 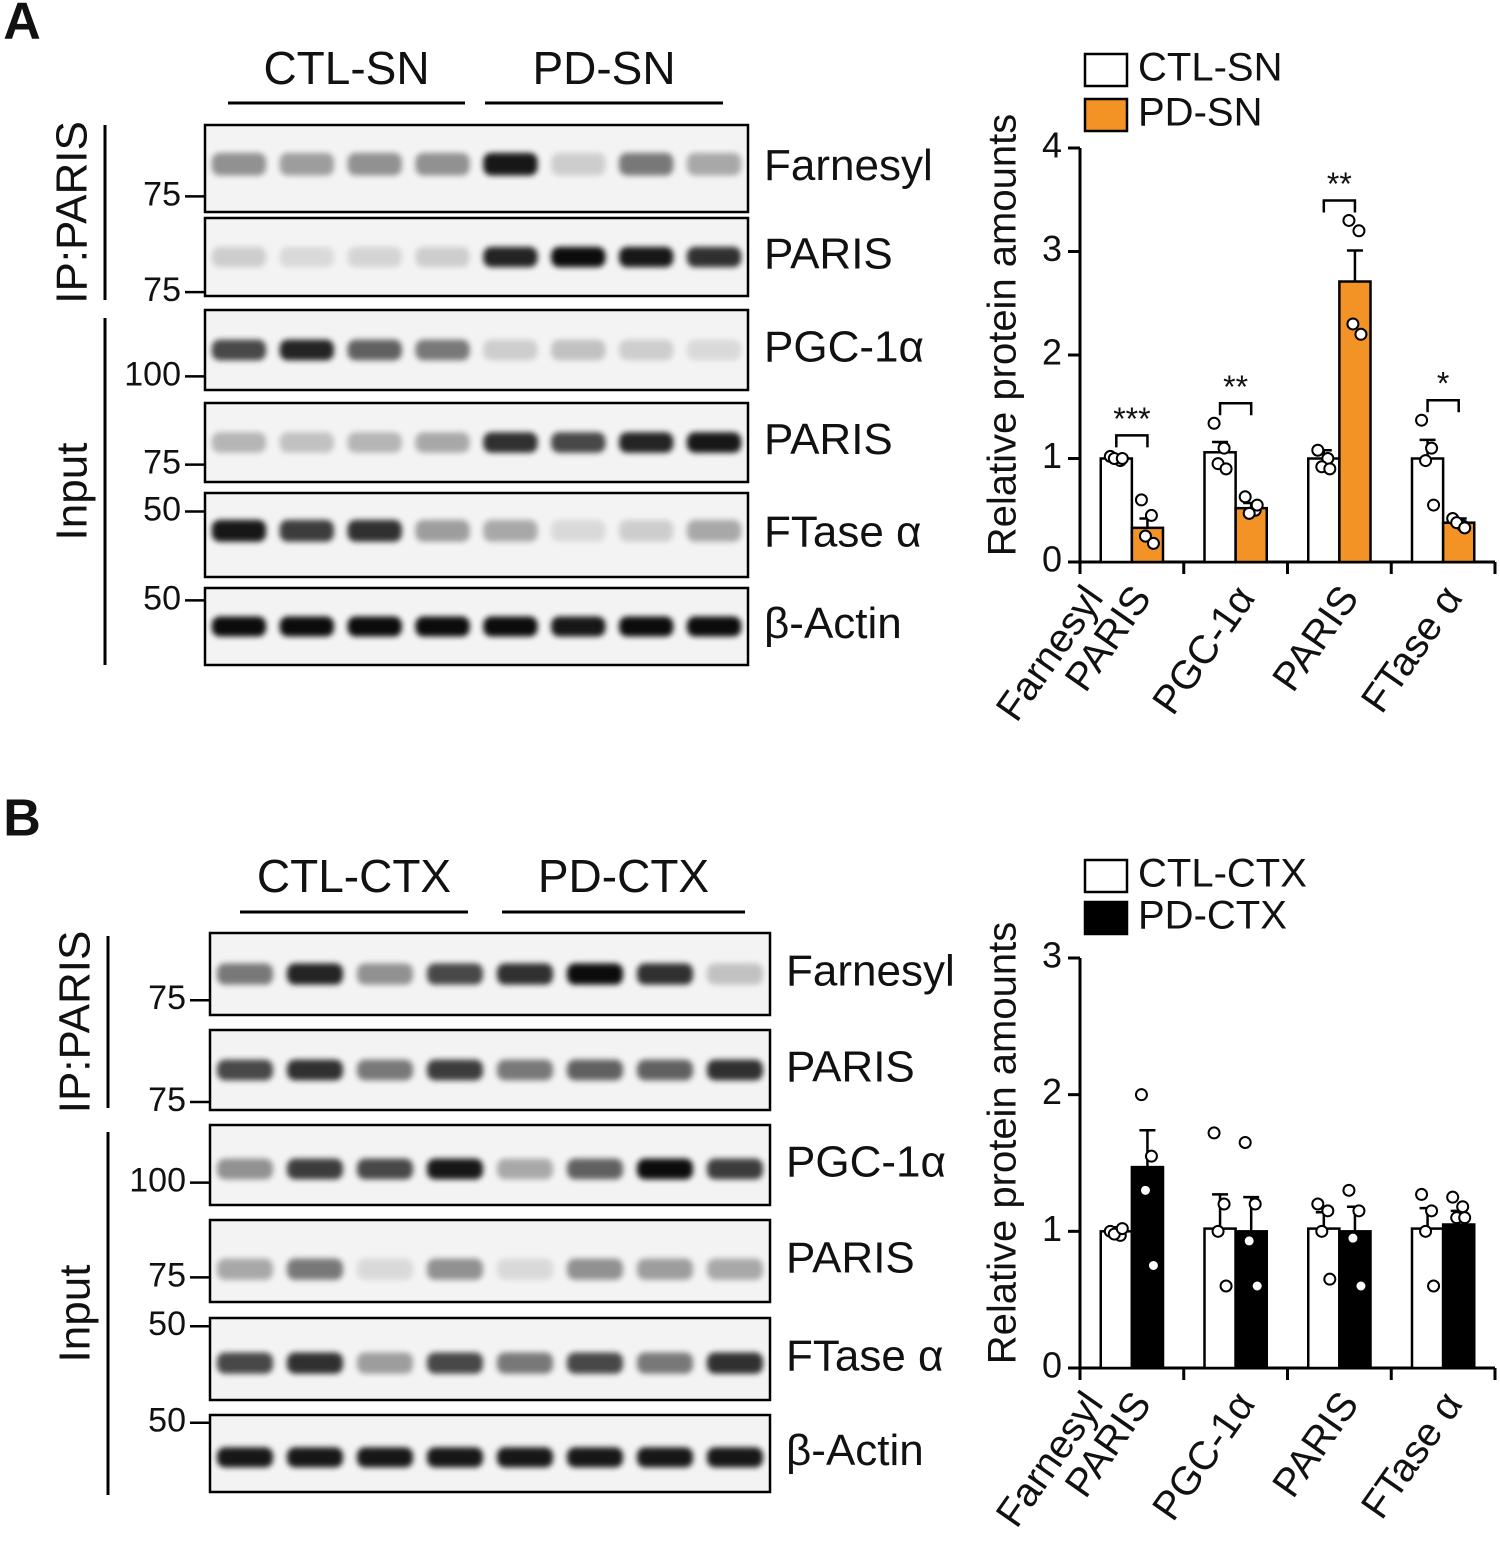 What do you see at coordinates (1106, 115) in the screenshot?
I see `legend-swatch` at bounding box center [1106, 115].